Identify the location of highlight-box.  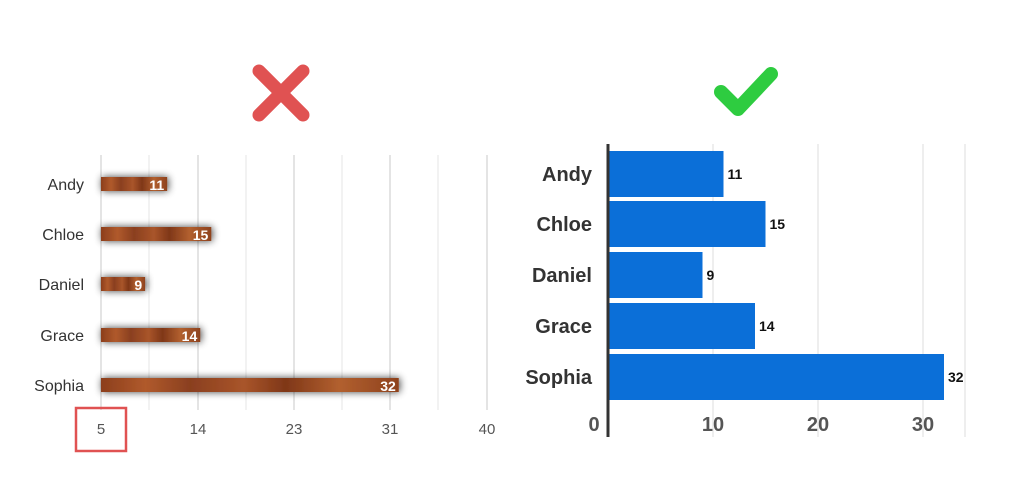
(101, 429).